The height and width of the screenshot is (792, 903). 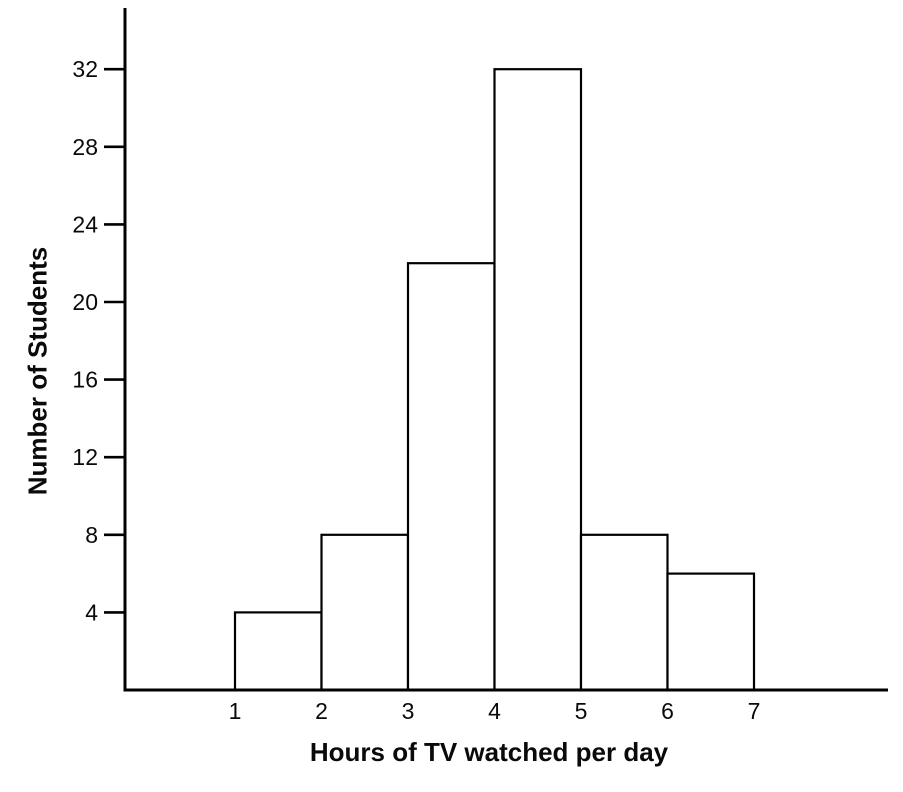 I want to click on y-tick-label: 4, so click(x=91, y=612).